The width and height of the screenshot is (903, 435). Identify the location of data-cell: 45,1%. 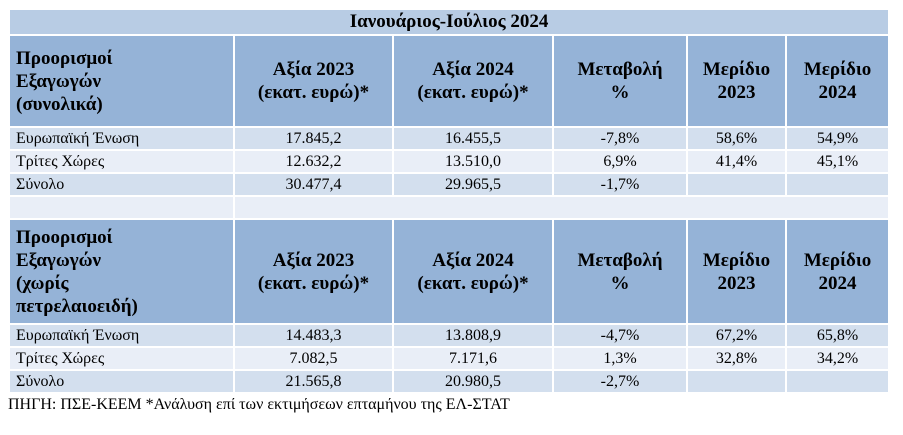
(837, 161).